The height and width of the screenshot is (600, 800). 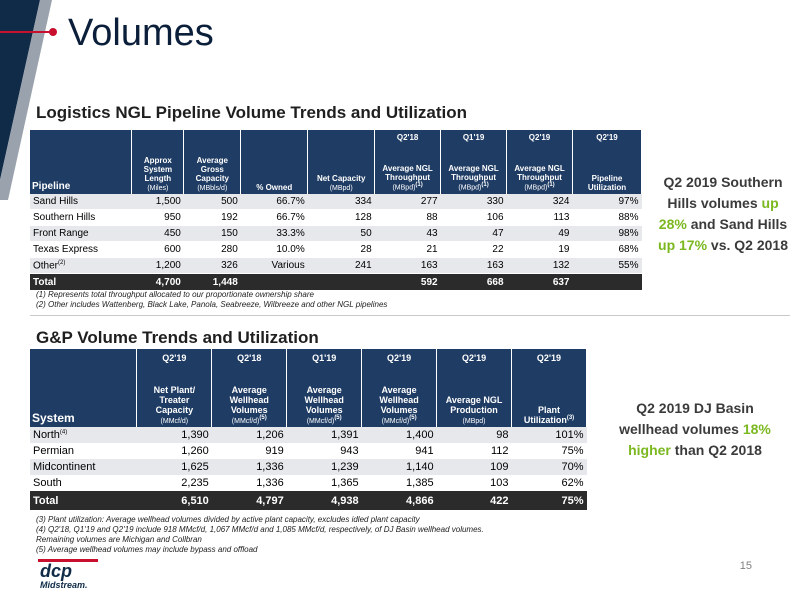 What do you see at coordinates (539, 202) in the screenshot?
I see `cell-q219: 324` at bounding box center [539, 202].